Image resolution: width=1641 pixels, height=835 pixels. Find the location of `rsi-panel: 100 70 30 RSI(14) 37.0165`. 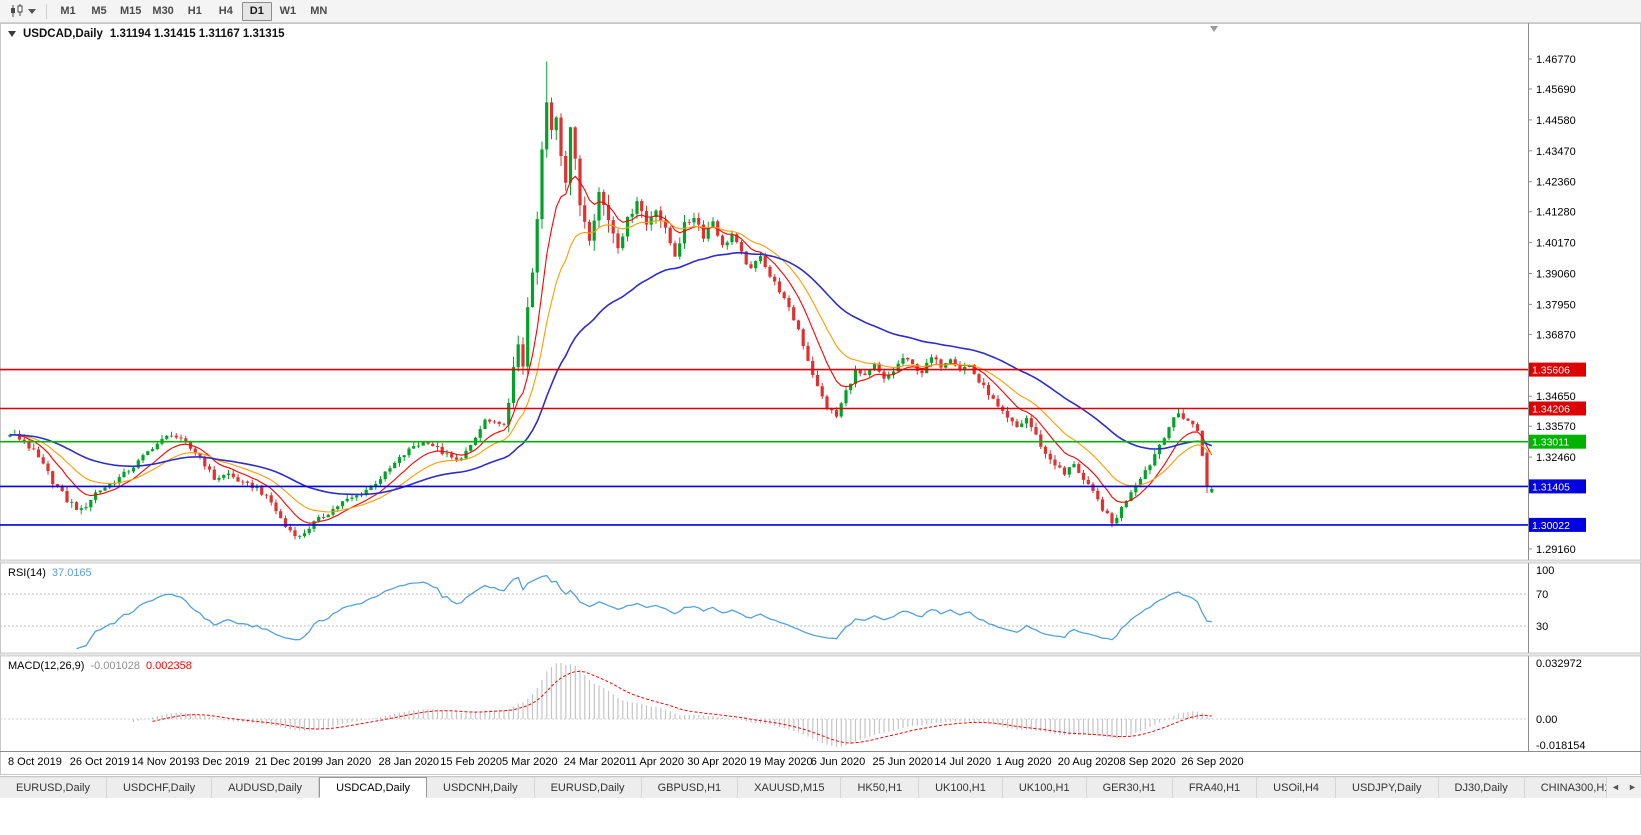

rsi-panel: 100 70 30 RSI(14) 37.0165 is located at coordinates (777, 607).